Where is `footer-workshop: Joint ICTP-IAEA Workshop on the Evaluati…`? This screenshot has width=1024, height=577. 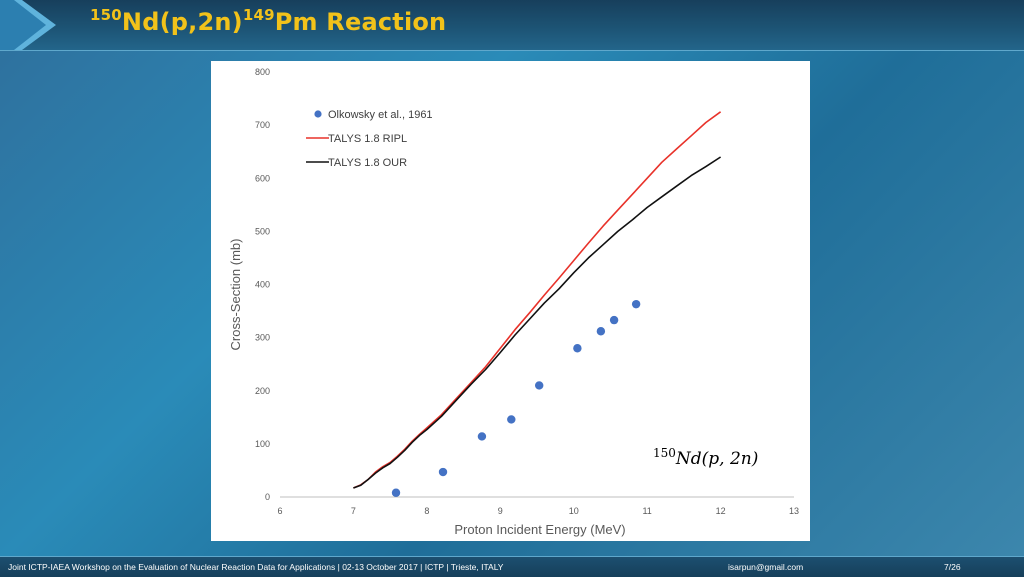
footer-workshop: Joint ICTP-IAEA Workshop on the Evaluati… is located at coordinates (256, 567).